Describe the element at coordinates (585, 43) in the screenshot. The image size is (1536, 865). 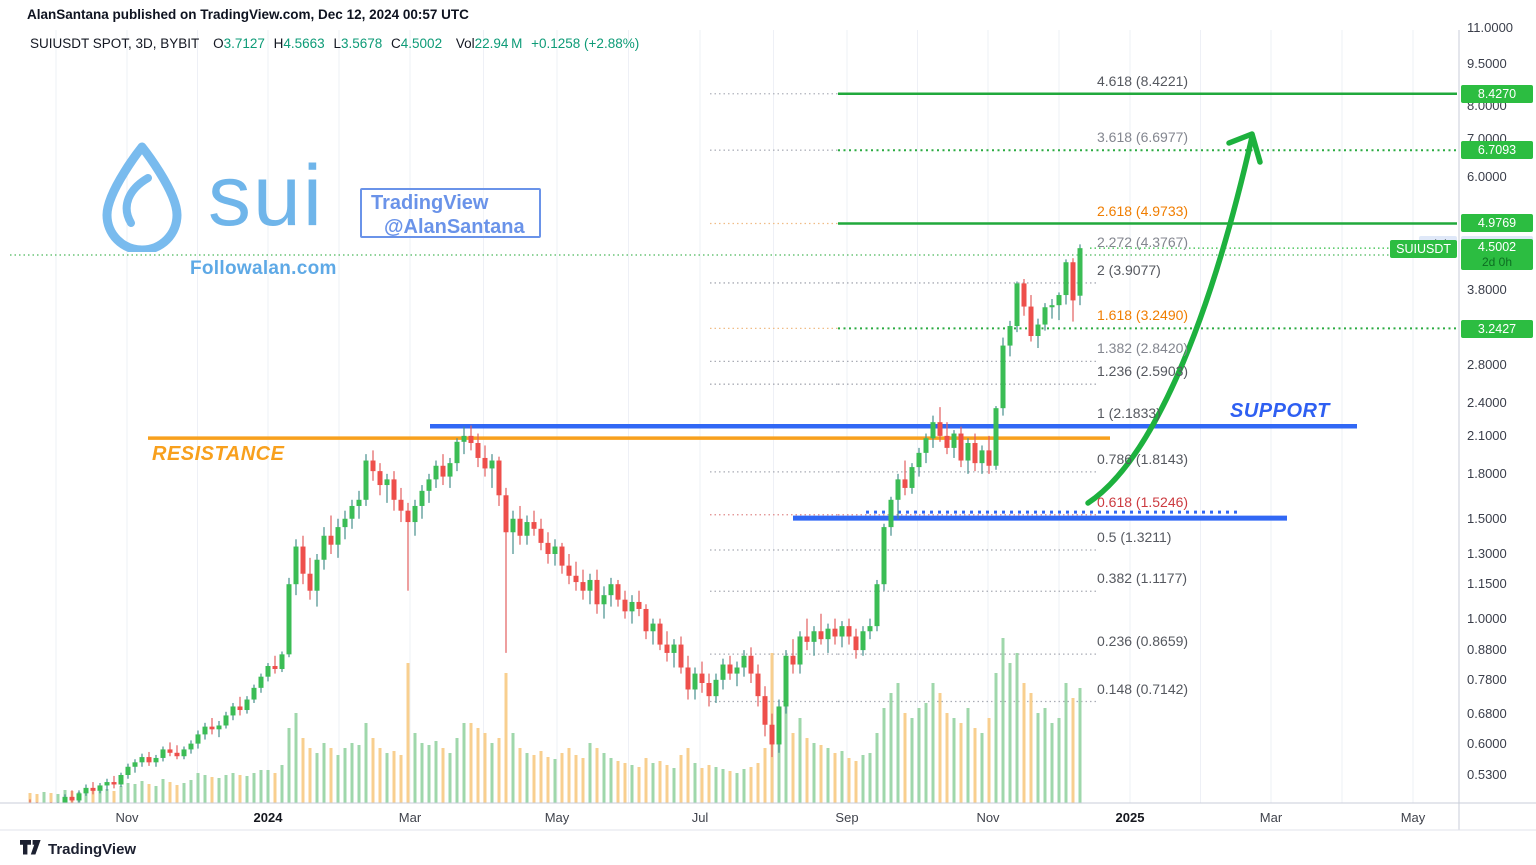
I see `change-value: +0.1258 (+2.88%)` at that location.